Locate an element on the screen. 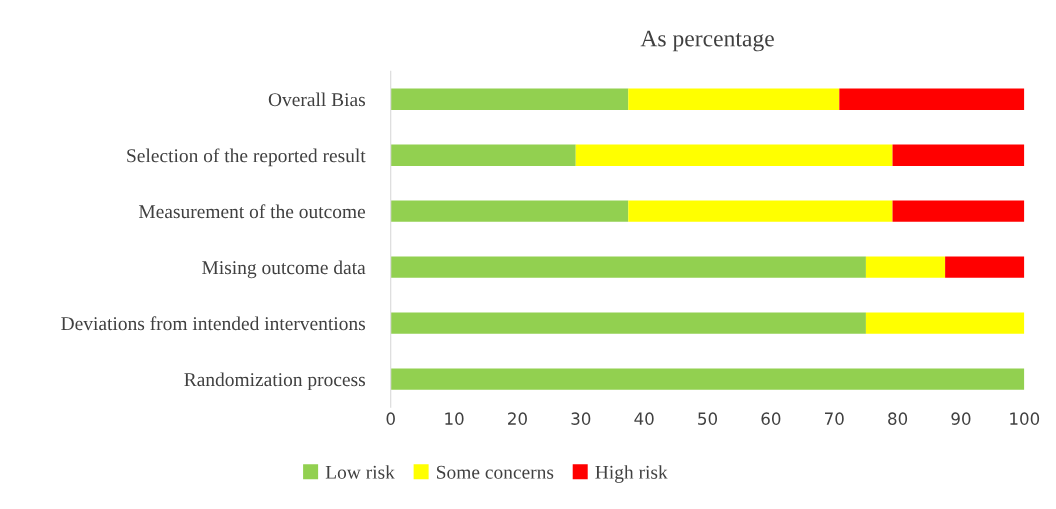  y-tick-label: Selection of the reported result is located at coordinates (246, 157).